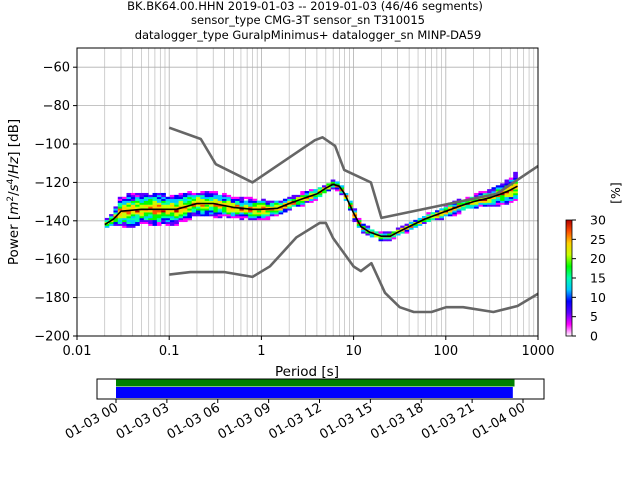  What do you see at coordinates (594, 336) in the screenshot?
I see `colorbar-tick-label: 0` at bounding box center [594, 336].